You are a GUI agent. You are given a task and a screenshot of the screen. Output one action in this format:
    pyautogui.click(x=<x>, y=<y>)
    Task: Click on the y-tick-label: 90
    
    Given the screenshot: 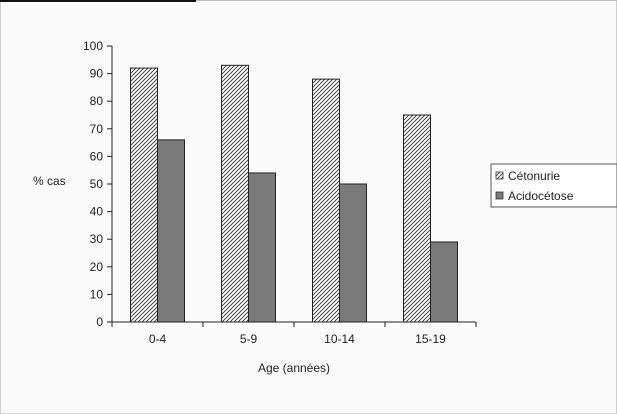 What is the action you would take?
    pyautogui.click(x=97, y=74)
    